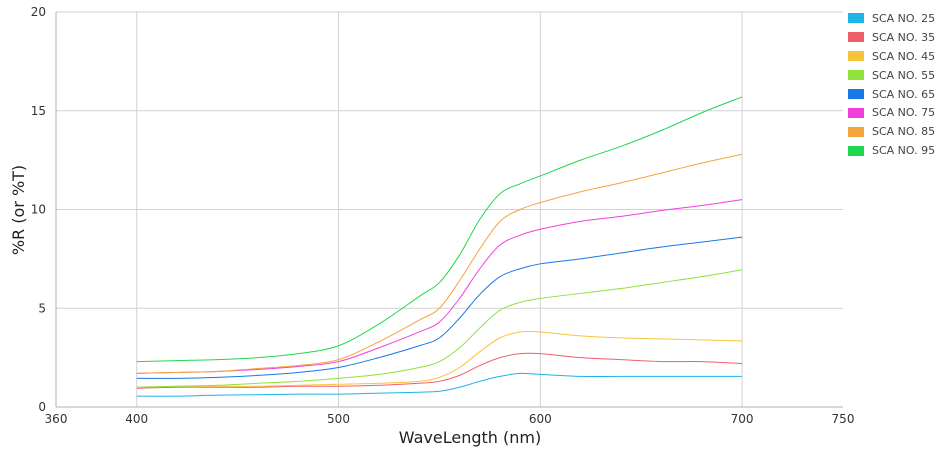  I want to click on legend-label: SCA NO. 75, so click(904, 113).